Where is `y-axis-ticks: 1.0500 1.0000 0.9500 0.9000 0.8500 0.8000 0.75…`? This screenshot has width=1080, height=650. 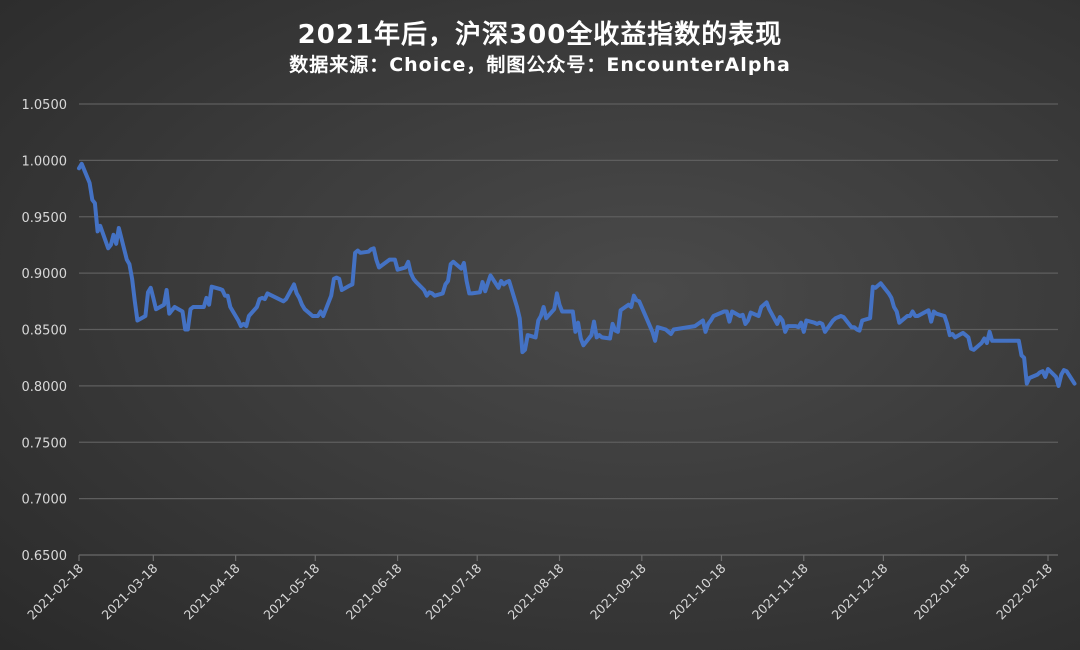
y-axis-ticks: 1.0500 1.0000 0.9500 0.9000 0.8500 0.8000 0.75… is located at coordinates (45, 331).